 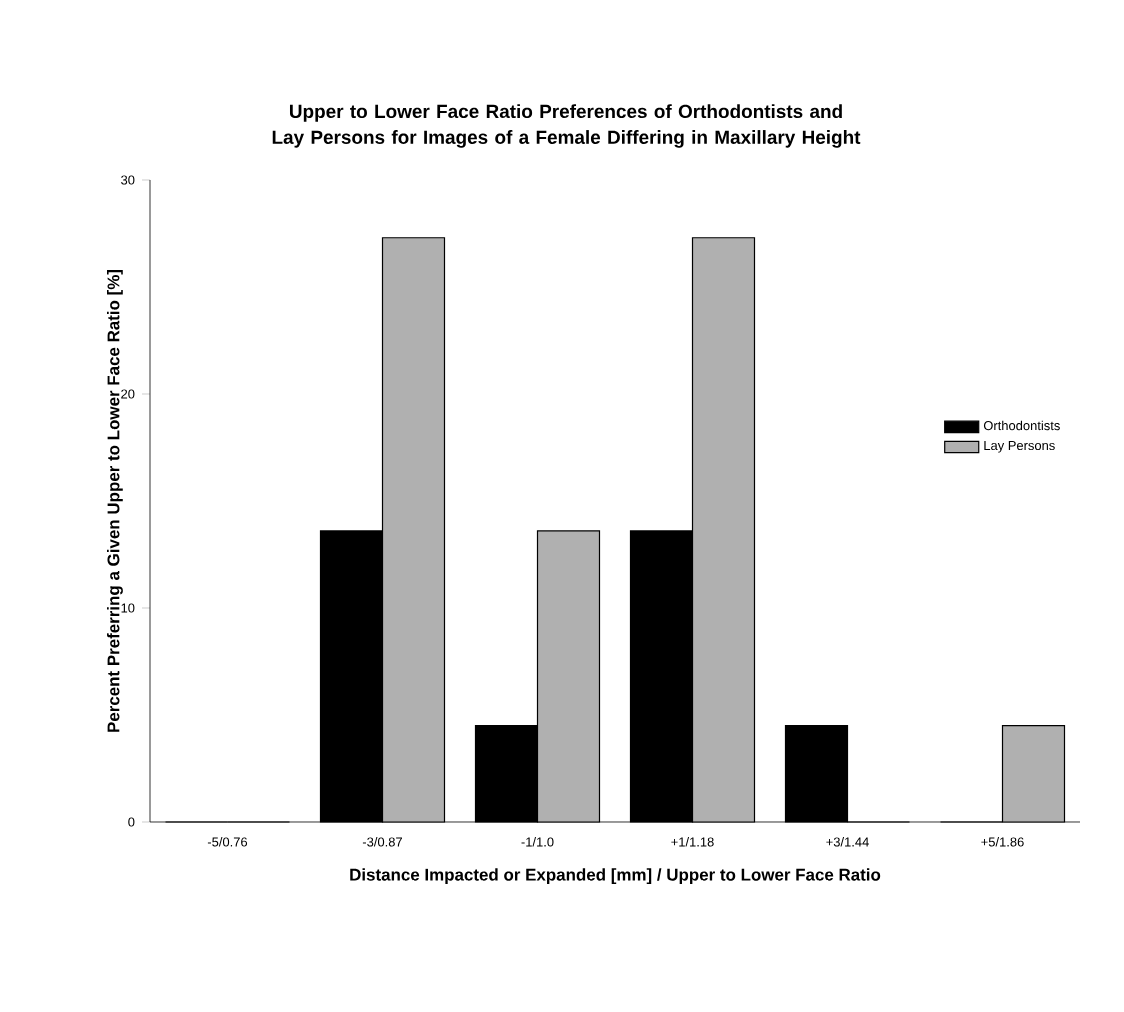 What do you see at coordinates (115, 500) in the screenshot?
I see `y-axis-title: Percent Preferring a Given Upper to Lower Face Ratio [%]` at bounding box center [115, 500].